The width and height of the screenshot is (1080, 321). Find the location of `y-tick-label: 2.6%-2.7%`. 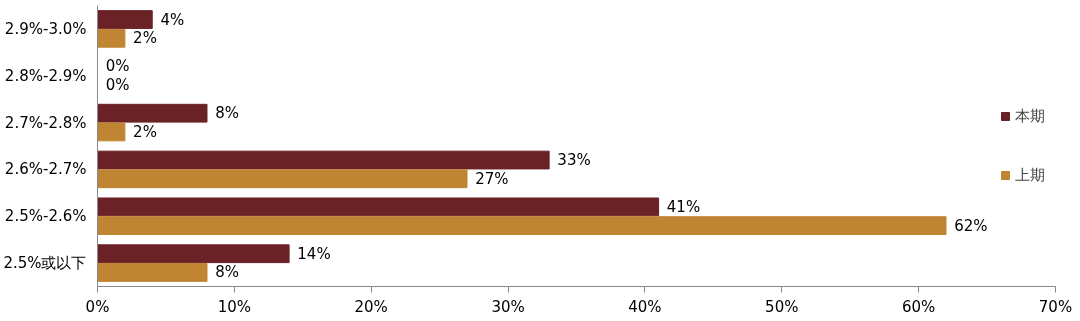

y-tick-label: 2.6%-2.7% is located at coordinates (45, 169).